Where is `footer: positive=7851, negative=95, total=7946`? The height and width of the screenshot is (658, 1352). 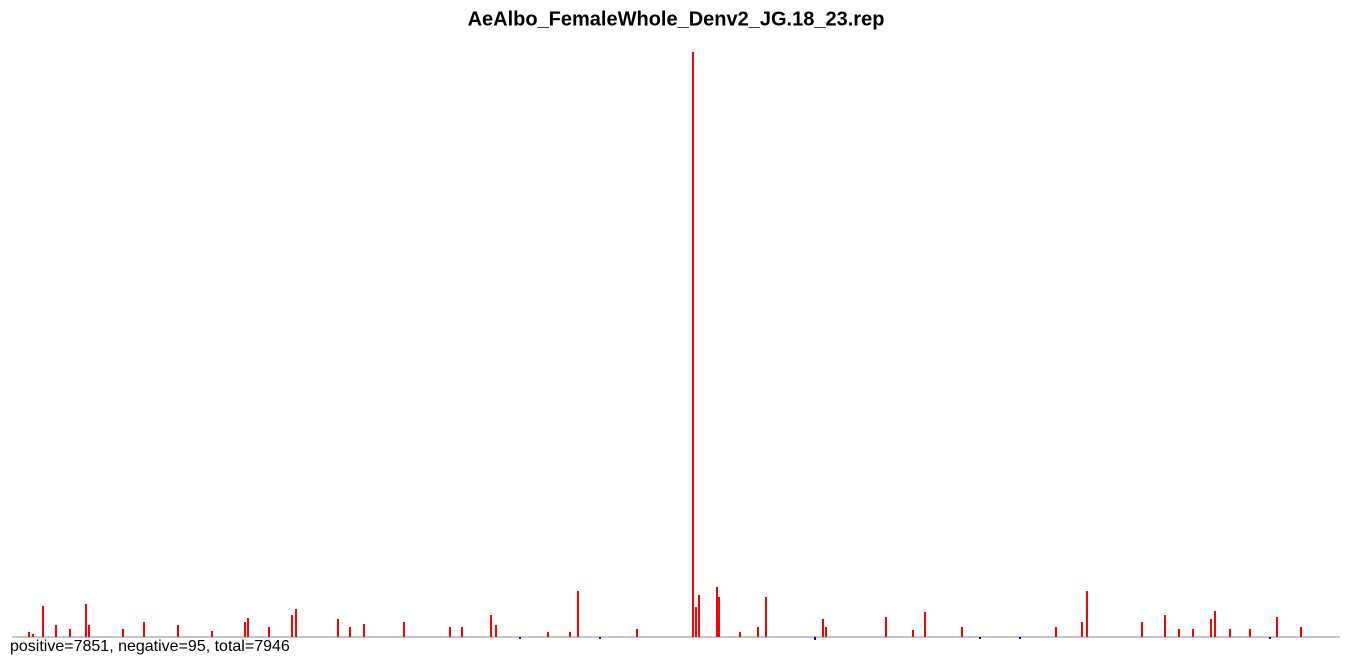 footer: positive=7851, negative=95, total=7946 is located at coordinates (150, 646).